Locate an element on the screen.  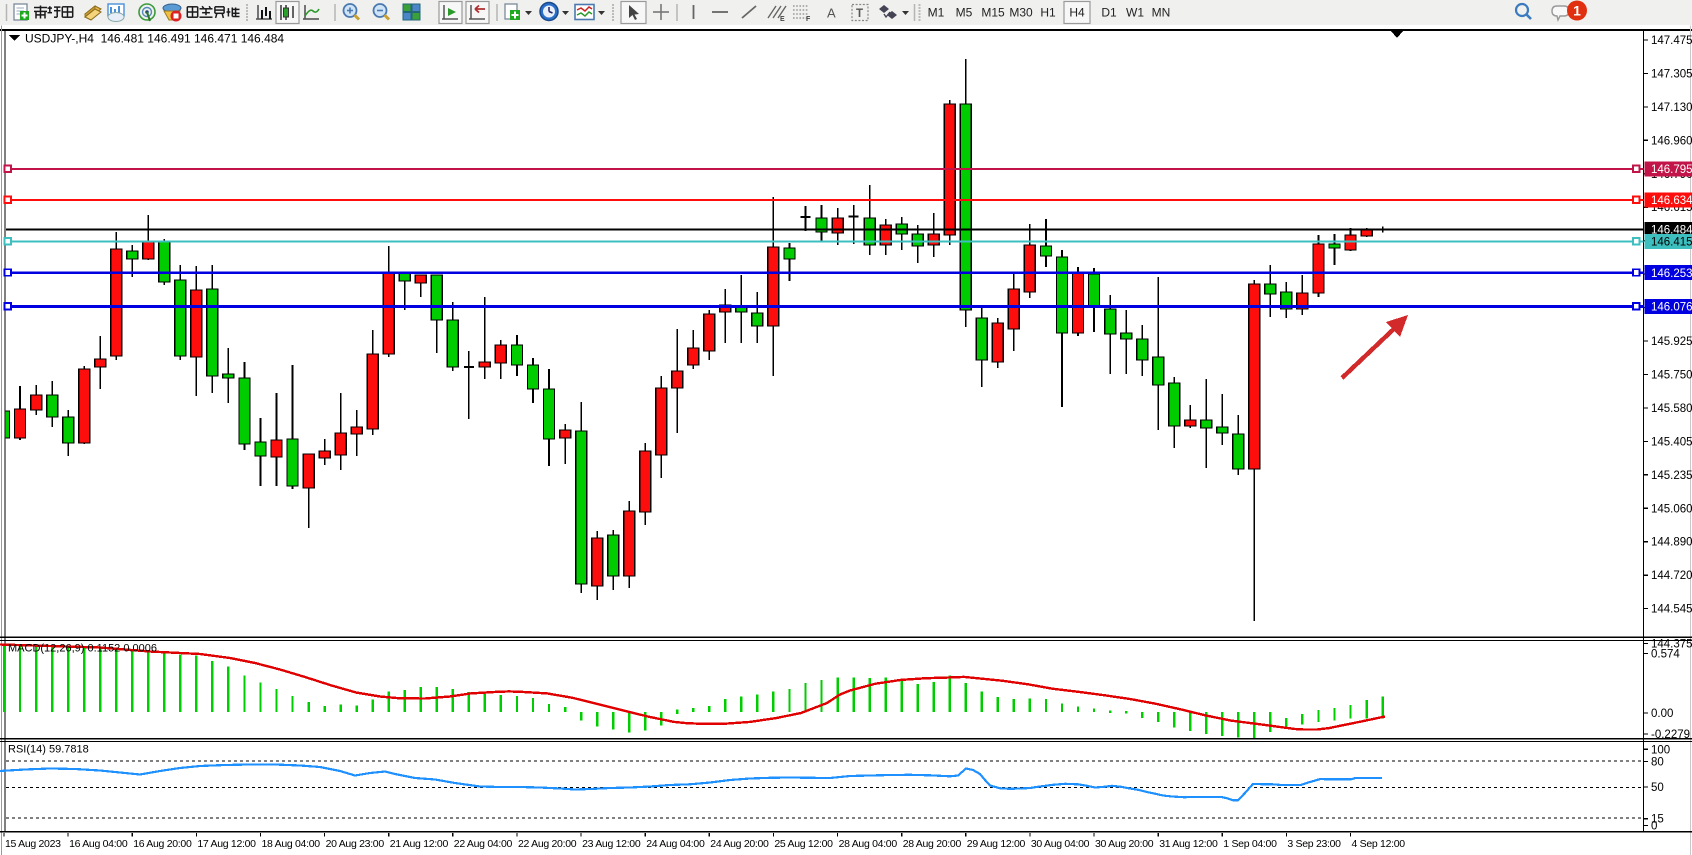
svg-text: 29 Aug 12:00 is located at coordinates (996, 844).